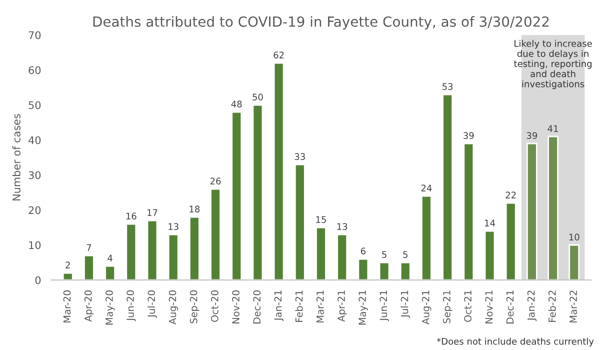 The width and height of the screenshot is (600, 350). Describe the element at coordinates (515, 342) in the screenshot. I see `text: *Does not include deaths currently` at that location.